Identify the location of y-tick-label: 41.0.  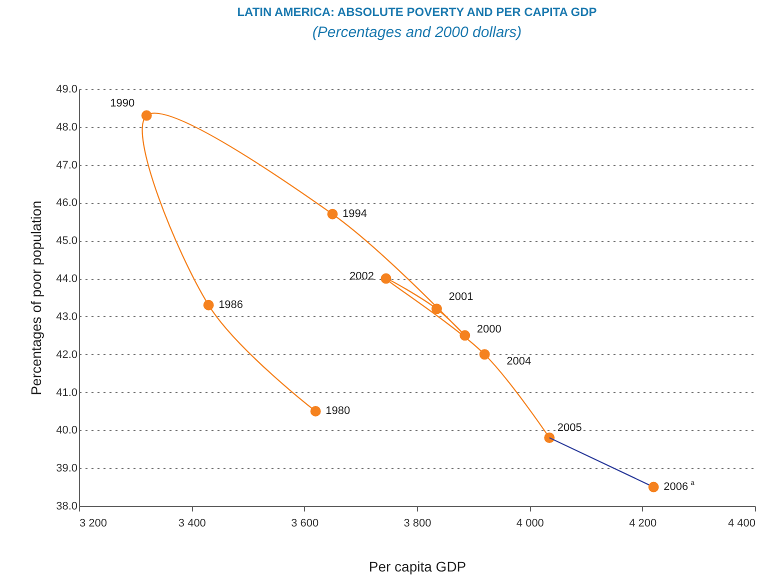
(67, 392).